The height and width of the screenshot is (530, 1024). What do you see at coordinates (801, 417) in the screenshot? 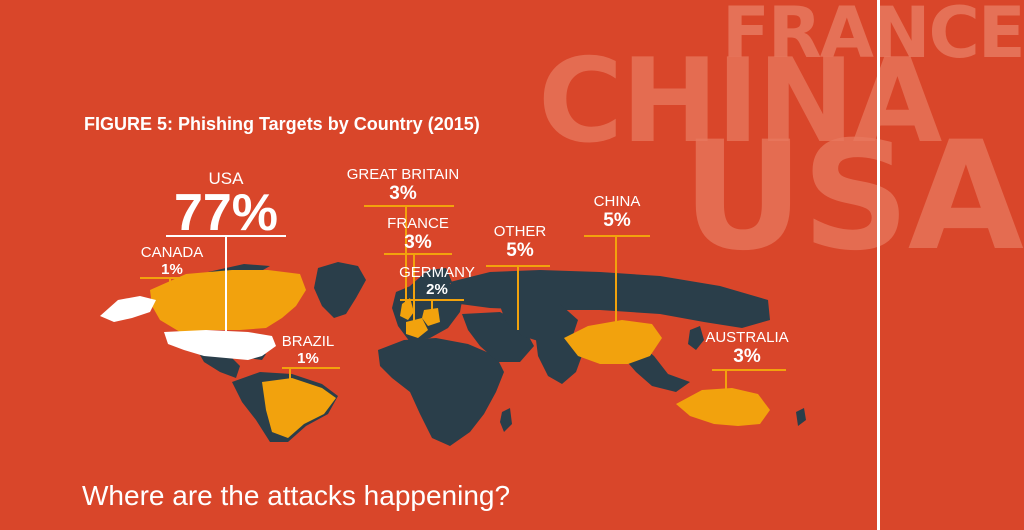
I see `map-land-new-zealand` at bounding box center [801, 417].